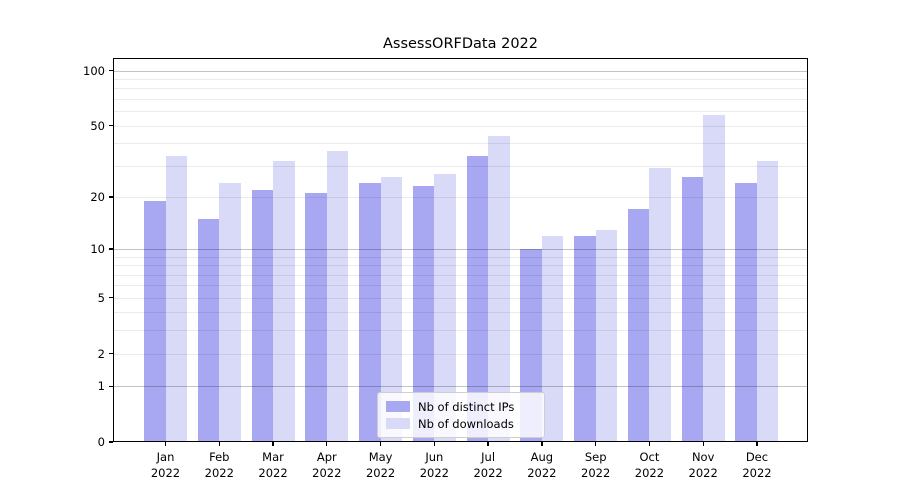 The height and width of the screenshot is (500, 900). I want to click on y-tick-label-0: 0, so click(101, 442).